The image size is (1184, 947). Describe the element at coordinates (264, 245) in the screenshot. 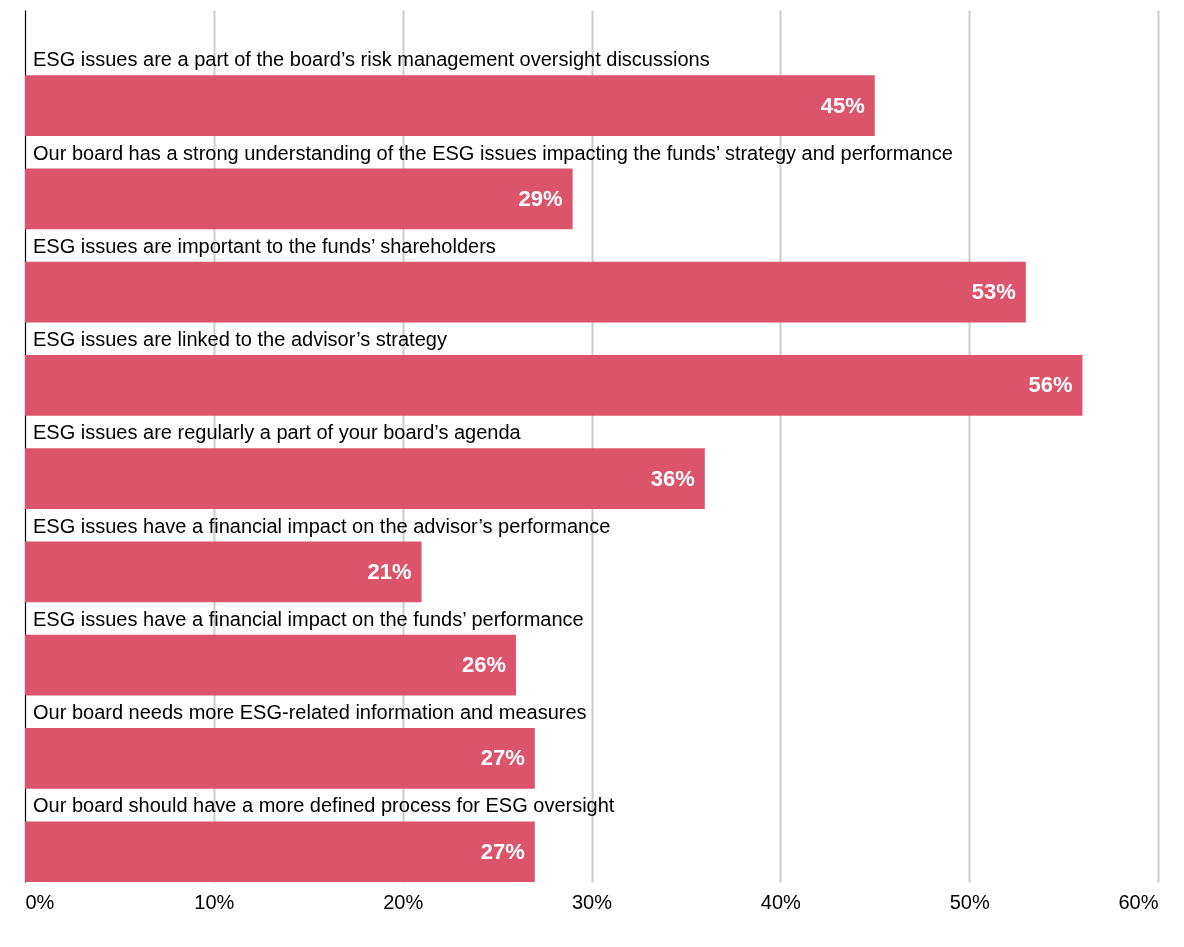

I see `y-tick-label: ESG issues are important to the funds’ shareholders` at that location.